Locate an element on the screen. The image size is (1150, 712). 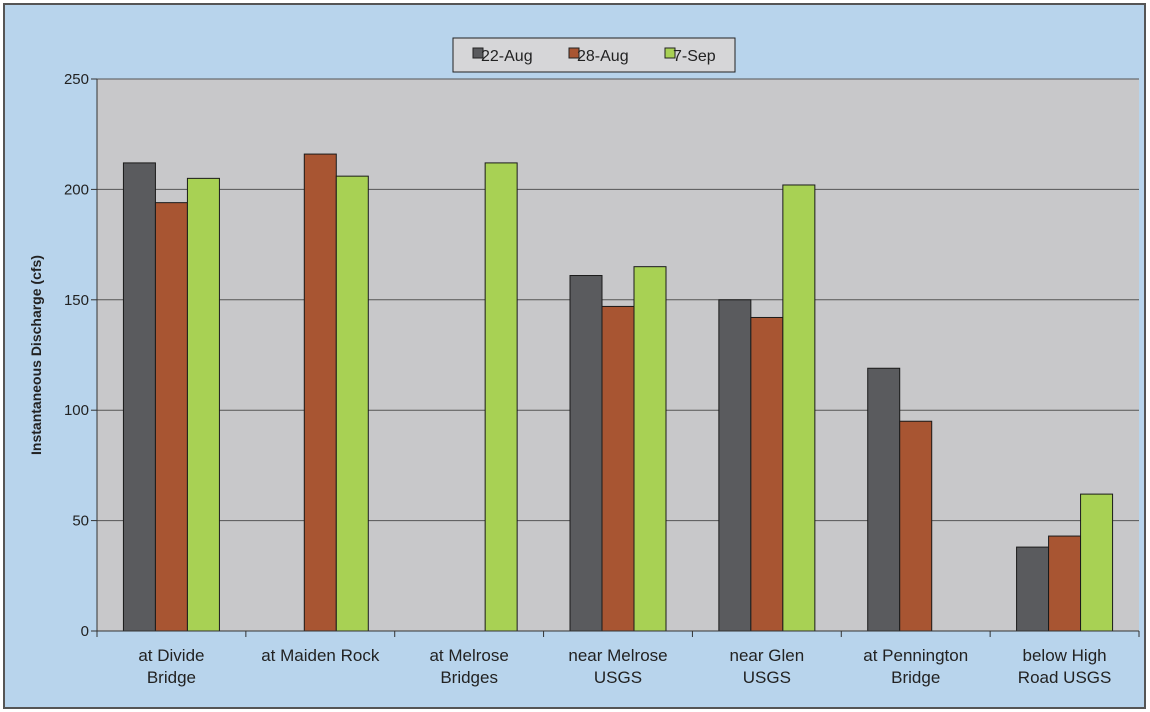
x-category-label: near Melrose is located at coordinates (617, 655).